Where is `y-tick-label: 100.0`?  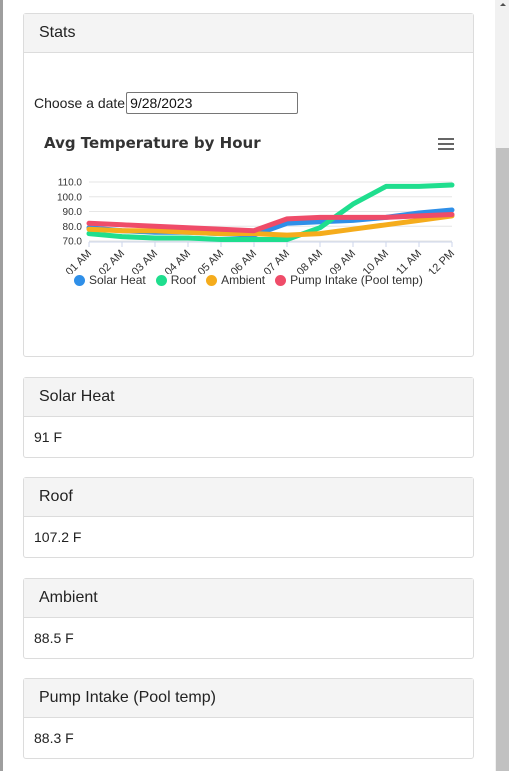 y-tick-label: 100.0 is located at coordinates (69, 197).